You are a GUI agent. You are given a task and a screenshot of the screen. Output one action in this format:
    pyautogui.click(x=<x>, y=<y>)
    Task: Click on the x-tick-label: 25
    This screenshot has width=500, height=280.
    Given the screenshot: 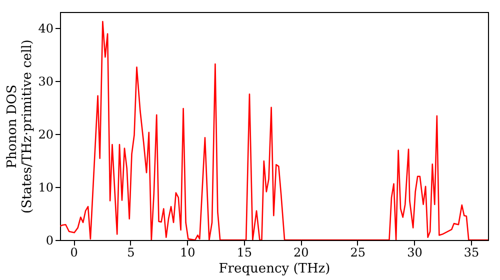 What is the action you would take?
    pyautogui.click(x=358, y=253)
    